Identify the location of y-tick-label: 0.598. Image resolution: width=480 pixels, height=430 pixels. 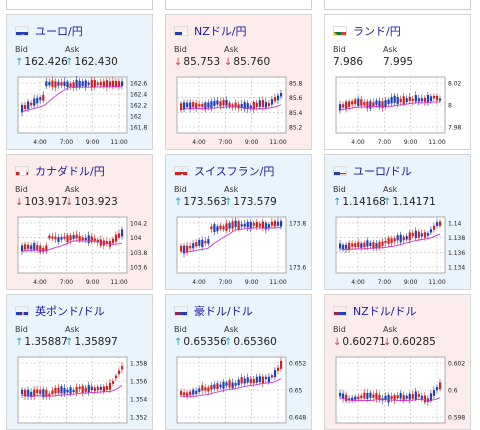
(456, 418).